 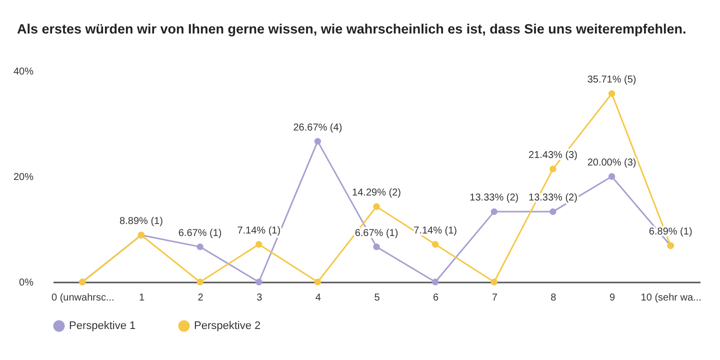 What do you see at coordinates (23, 72) in the screenshot?
I see `y-tick-label: 40%` at bounding box center [23, 72].